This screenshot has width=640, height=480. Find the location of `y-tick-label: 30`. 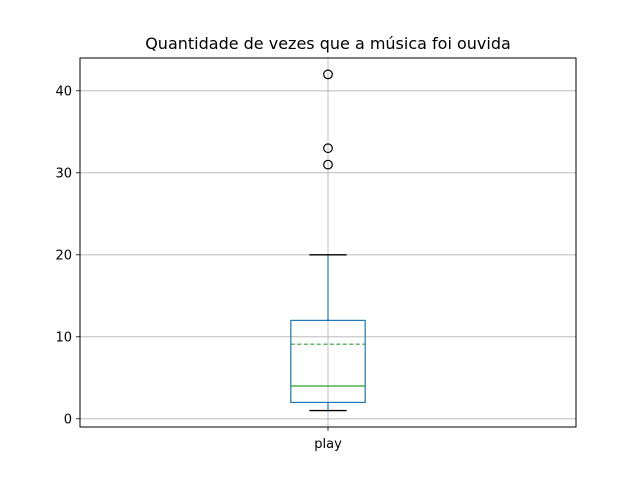

y-tick-label: 30 is located at coordinates (63, 173).